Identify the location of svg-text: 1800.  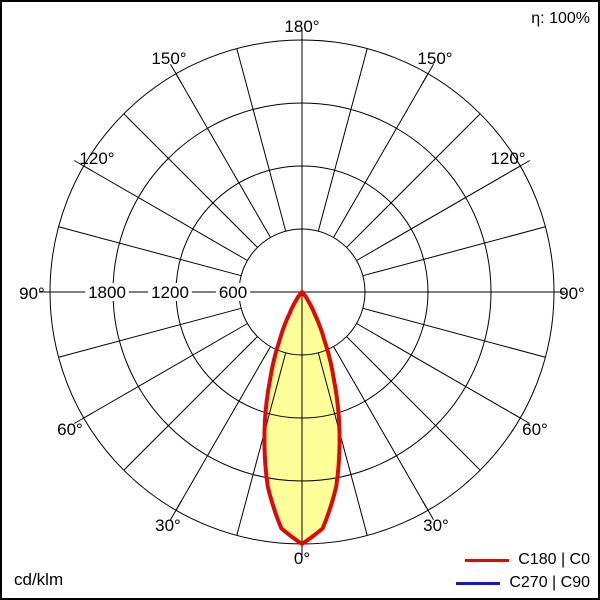
(107, 292).